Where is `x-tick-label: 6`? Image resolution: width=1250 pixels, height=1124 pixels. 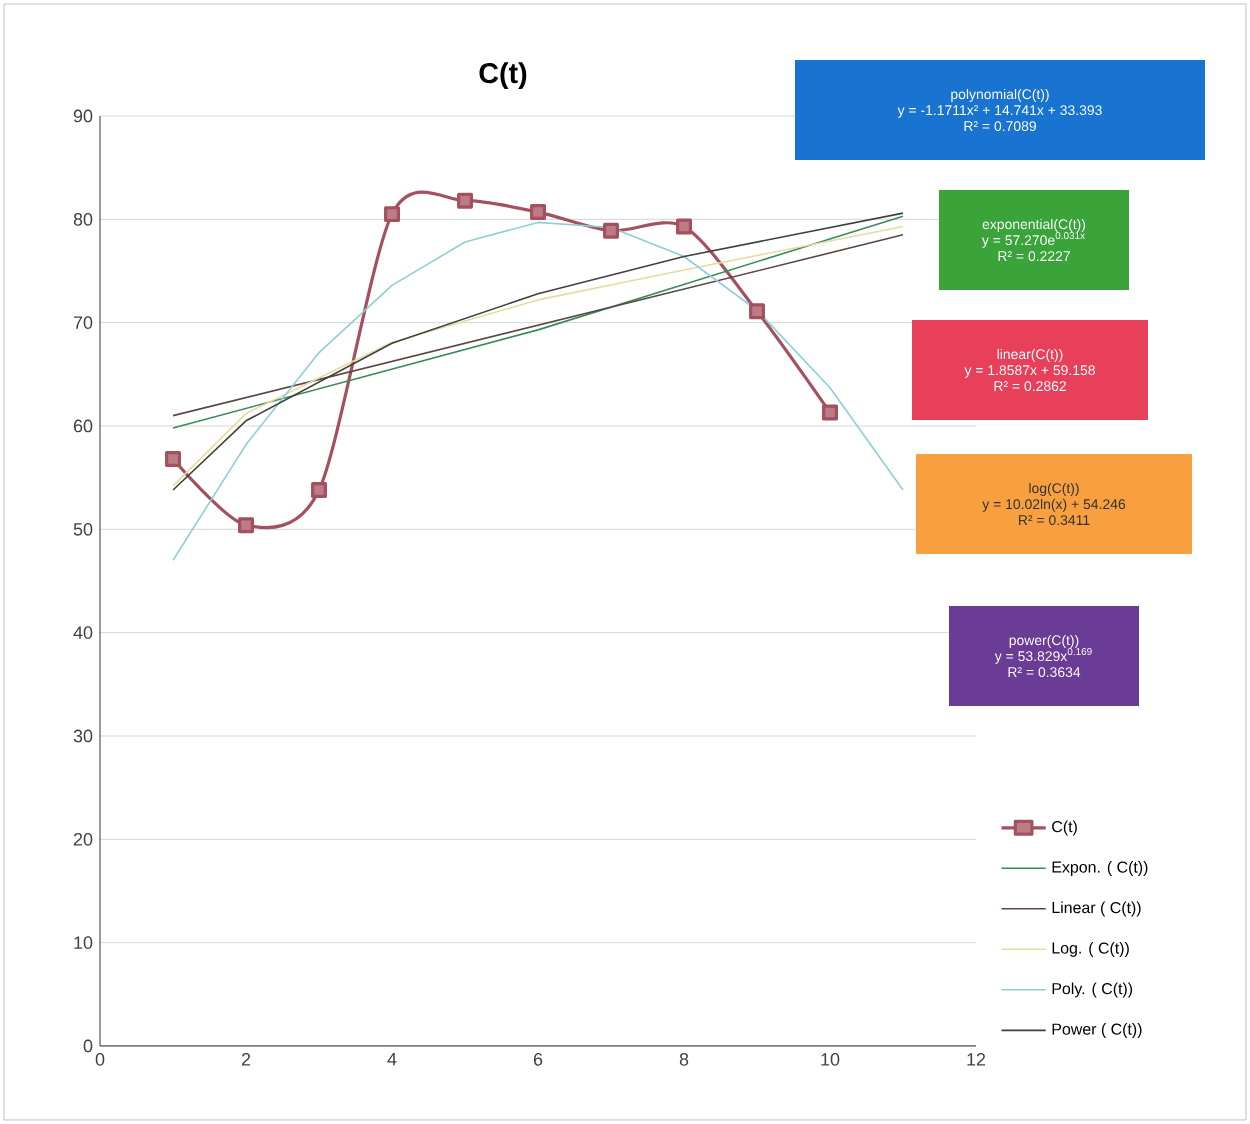 x-tick-label: 6 is located at coordinates (538, 1059).